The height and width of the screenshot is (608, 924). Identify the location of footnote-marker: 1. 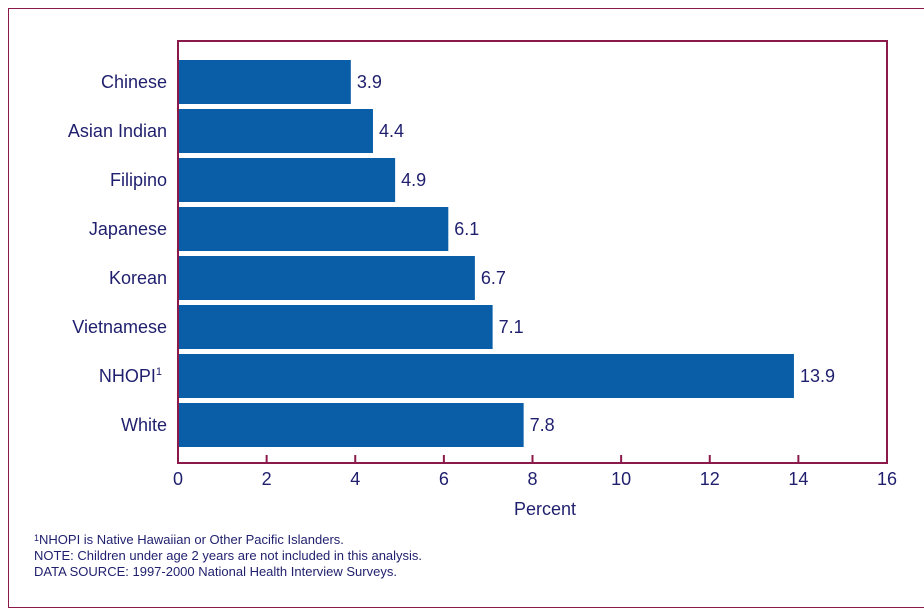
(37, 538).